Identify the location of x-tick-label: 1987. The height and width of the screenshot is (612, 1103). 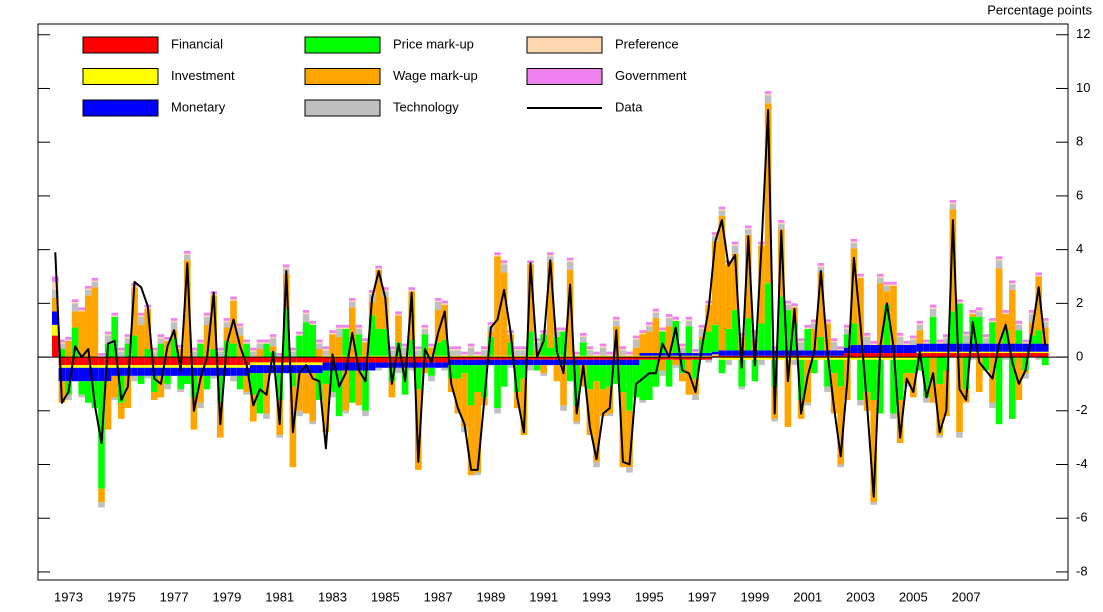
(438, 596).